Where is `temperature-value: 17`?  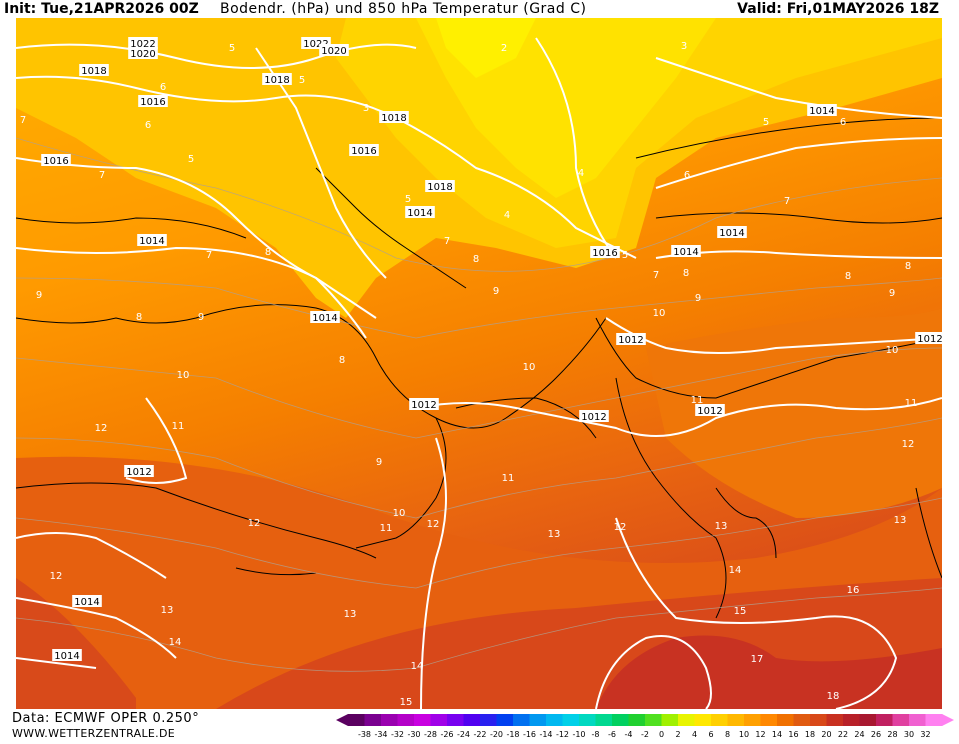
temperature-value: 17 is located at coordinates (757, 659).